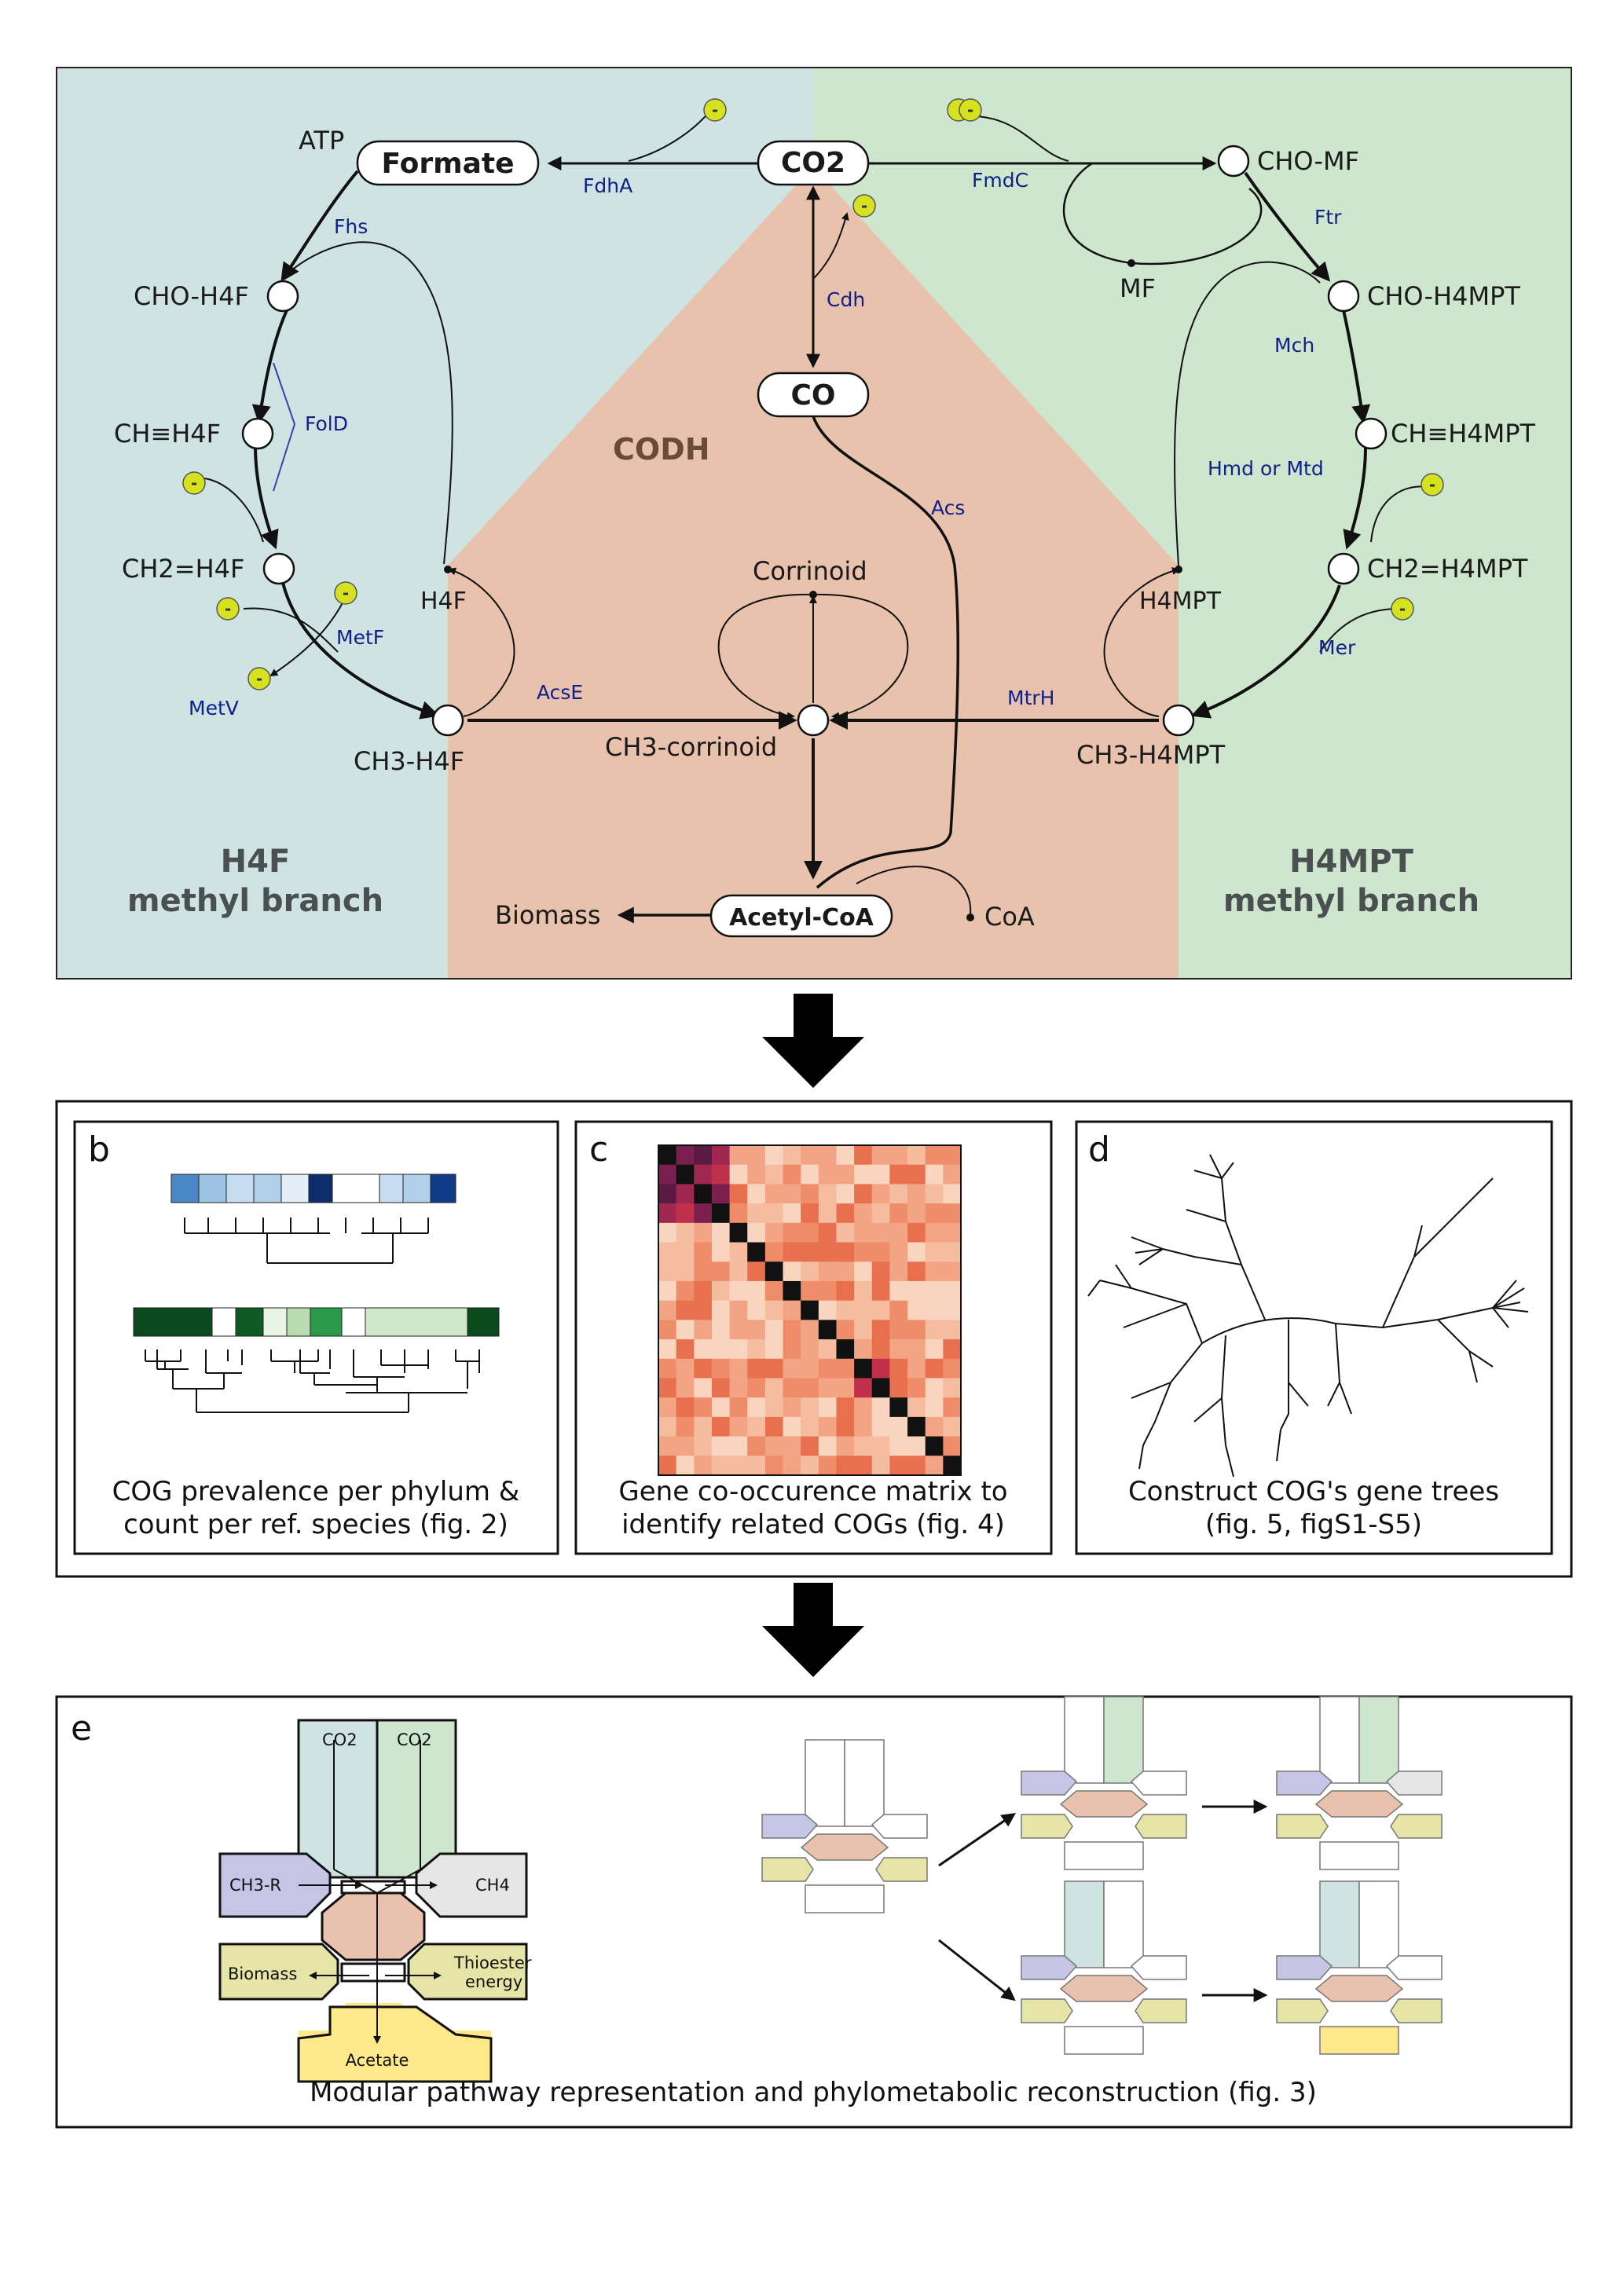 The image size is (1624, 2296). What do you see at coordinates (970, 917) in the screenshot?
I see `coa-dot` at bounding box center [970, 917].